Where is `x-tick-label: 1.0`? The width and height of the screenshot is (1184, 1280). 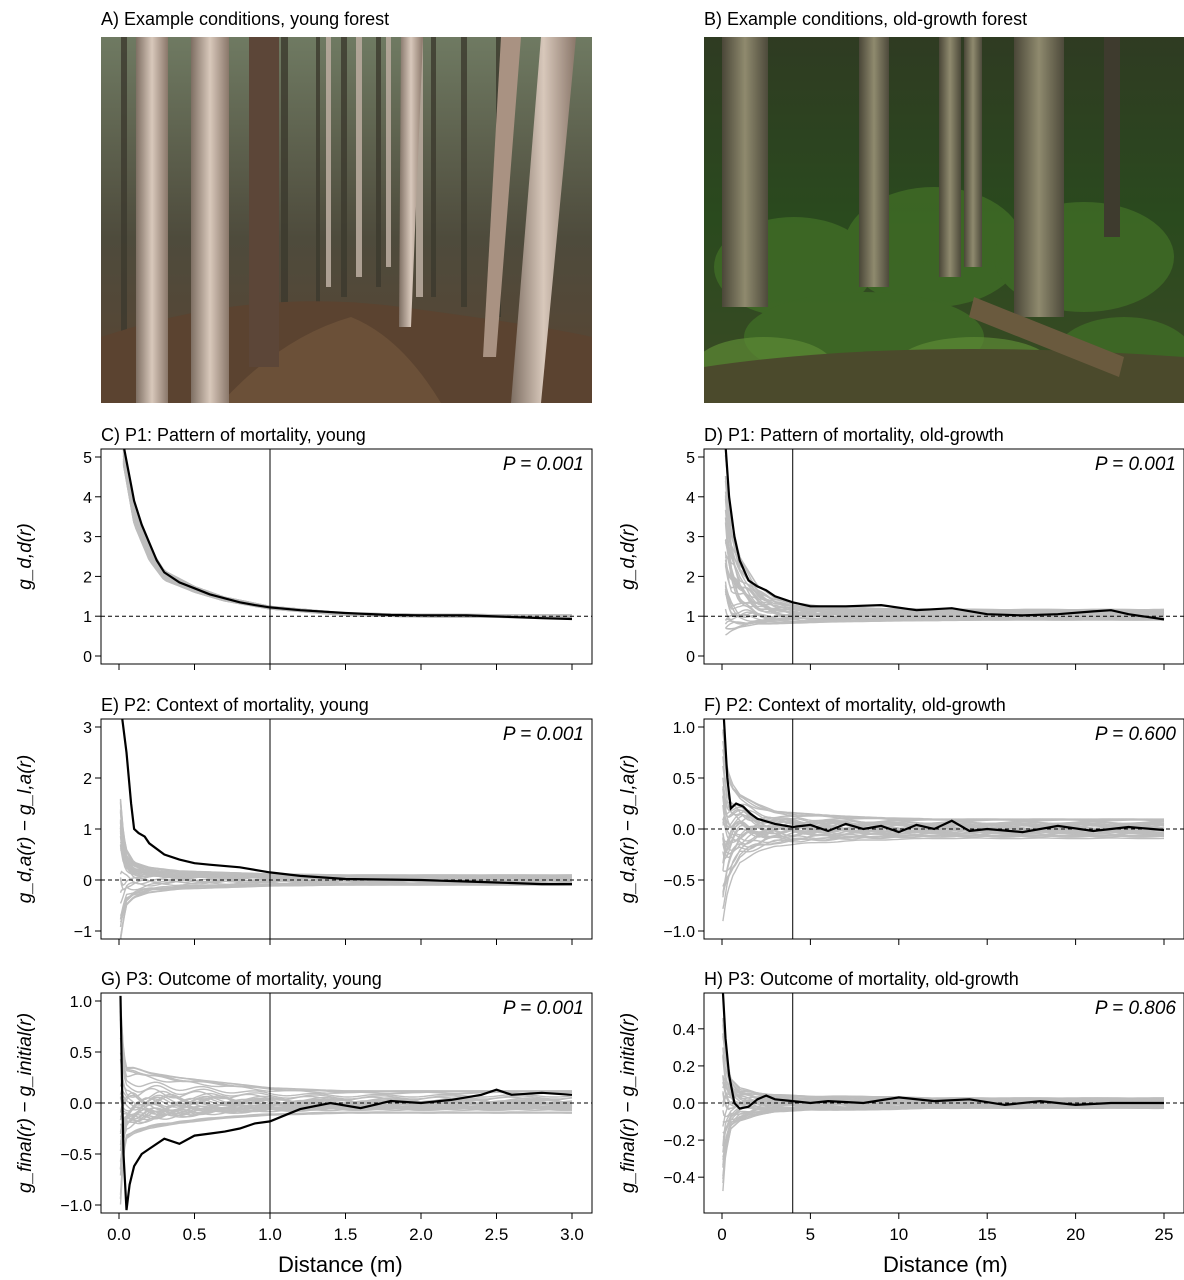
x-tick-label: 1.0 is located at coordinates (270, 1234).